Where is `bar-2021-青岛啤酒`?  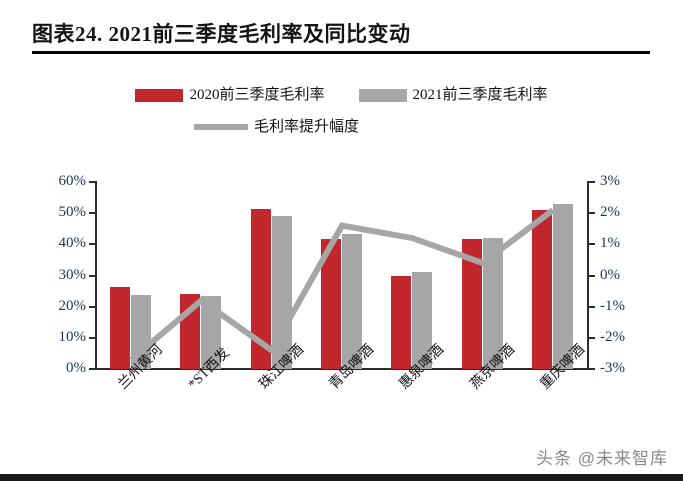
bar-2021-青岛啤酒 is located at coordinates (352, 301).